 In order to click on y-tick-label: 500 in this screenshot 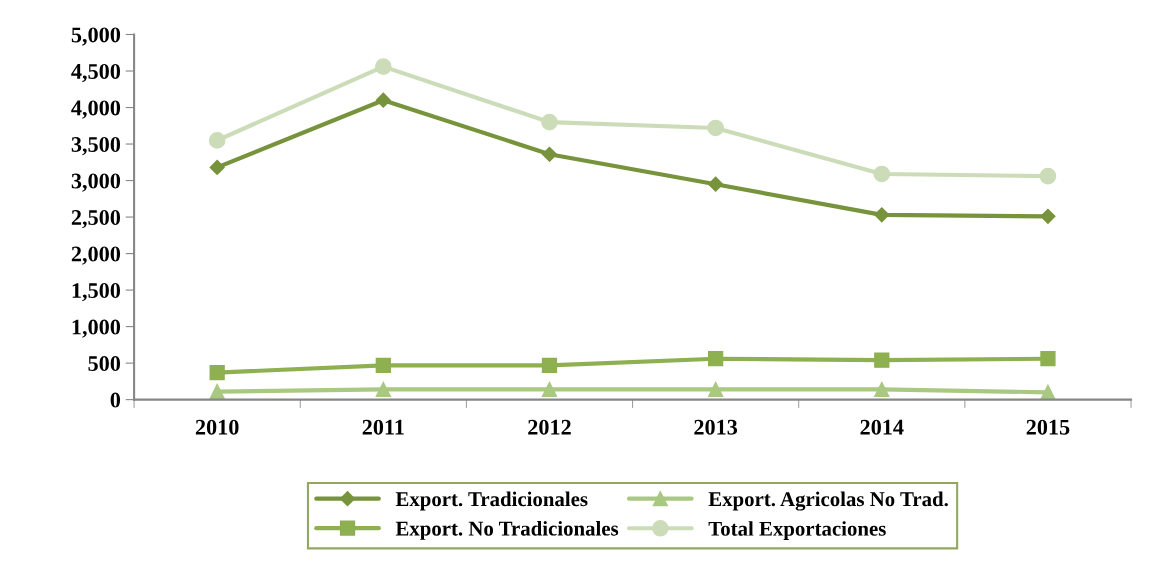, I will do `click(104, 364)`.